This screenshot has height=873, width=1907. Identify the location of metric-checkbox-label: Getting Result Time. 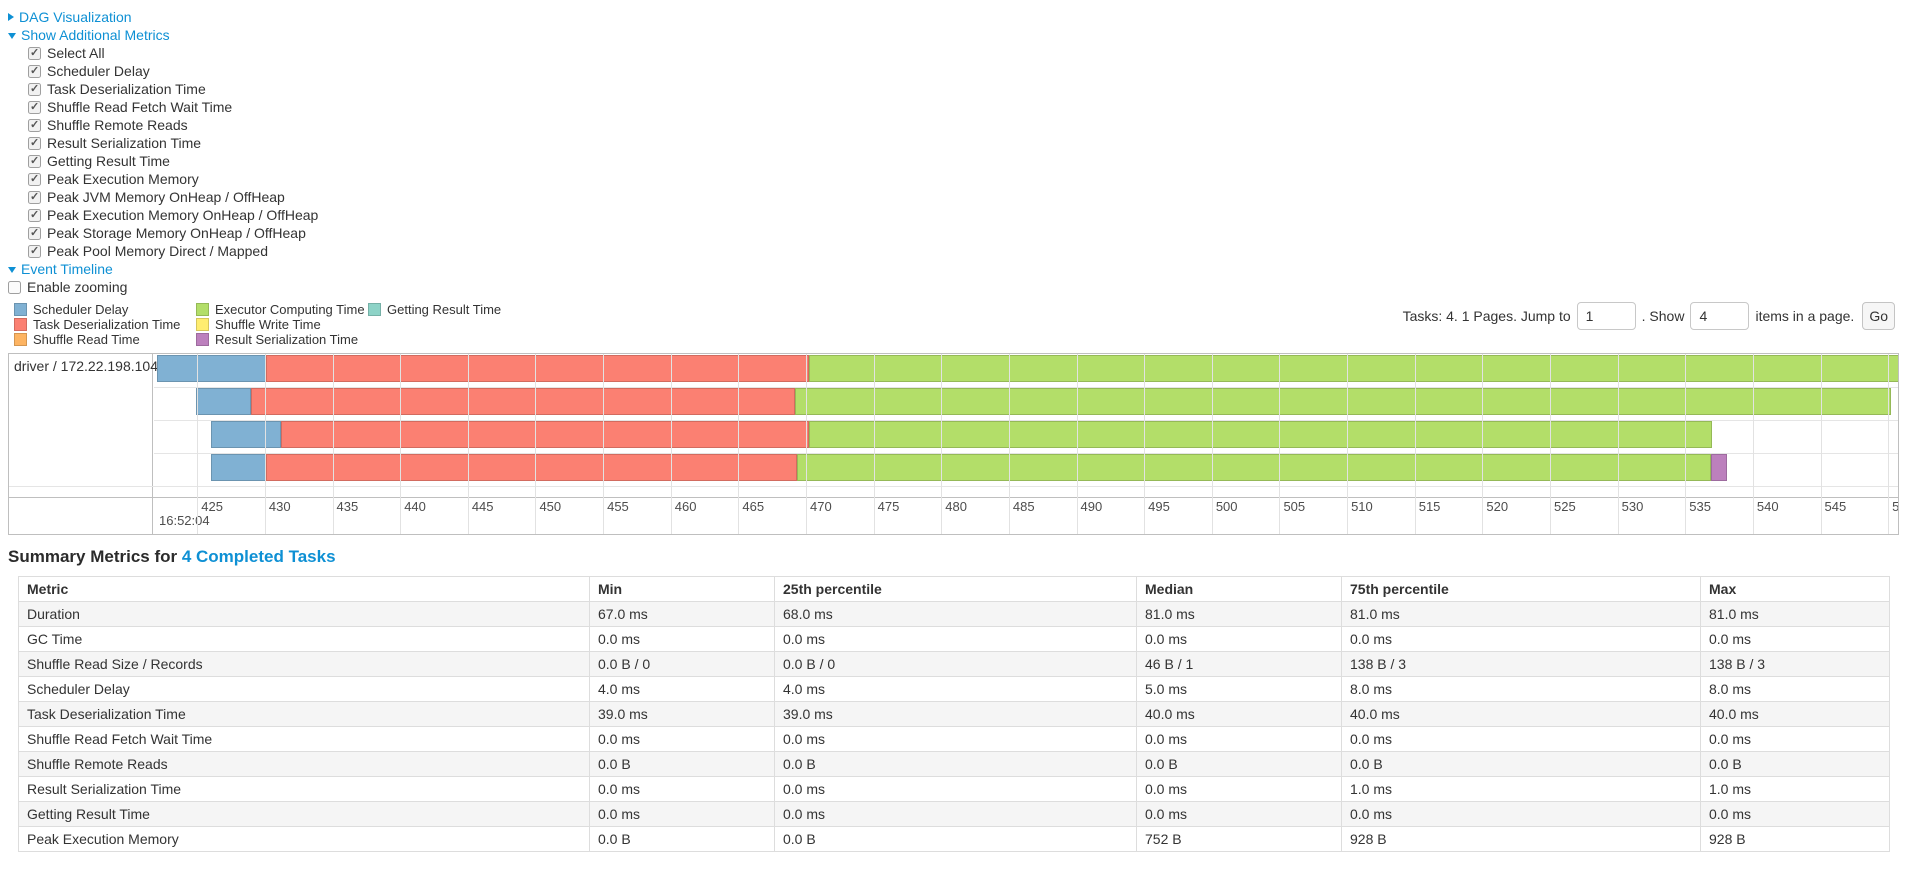
(108, 161).